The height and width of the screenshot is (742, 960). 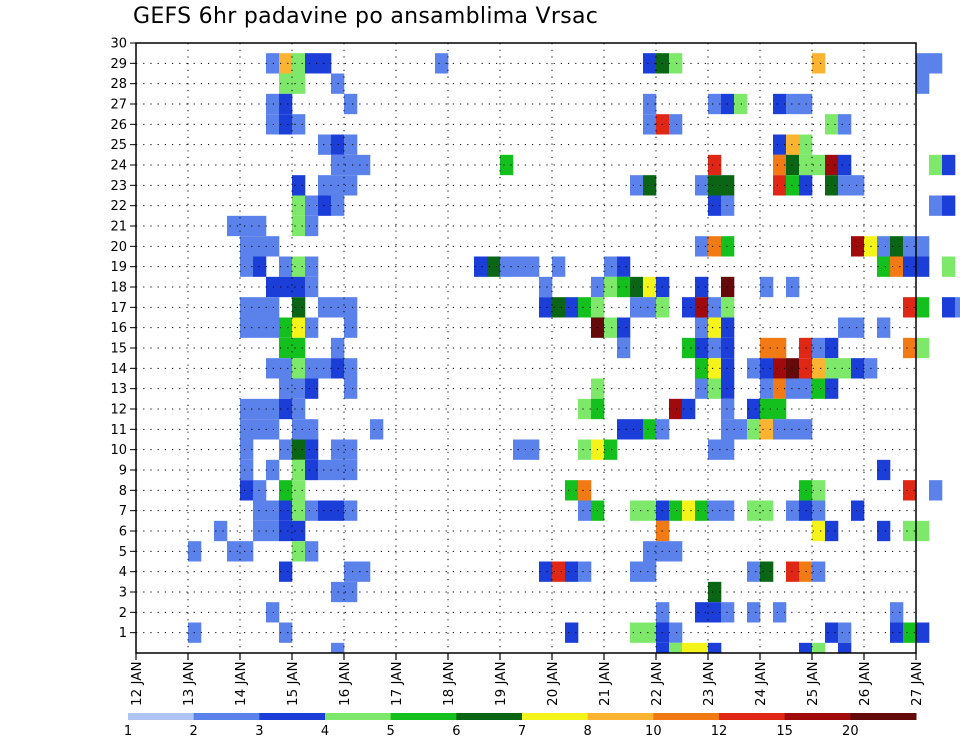 I want to click on colorbar-label: 5, so click(x=391, y=731).